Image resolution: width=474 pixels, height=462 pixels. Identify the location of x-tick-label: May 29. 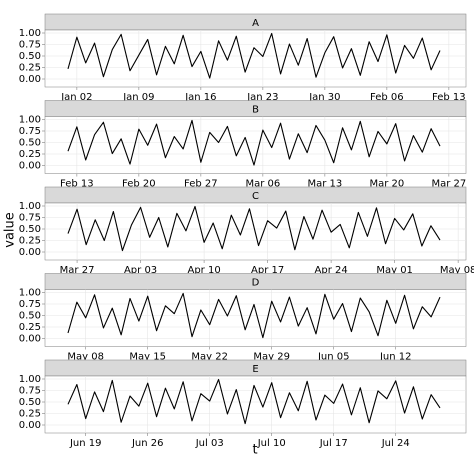
(271, 357).